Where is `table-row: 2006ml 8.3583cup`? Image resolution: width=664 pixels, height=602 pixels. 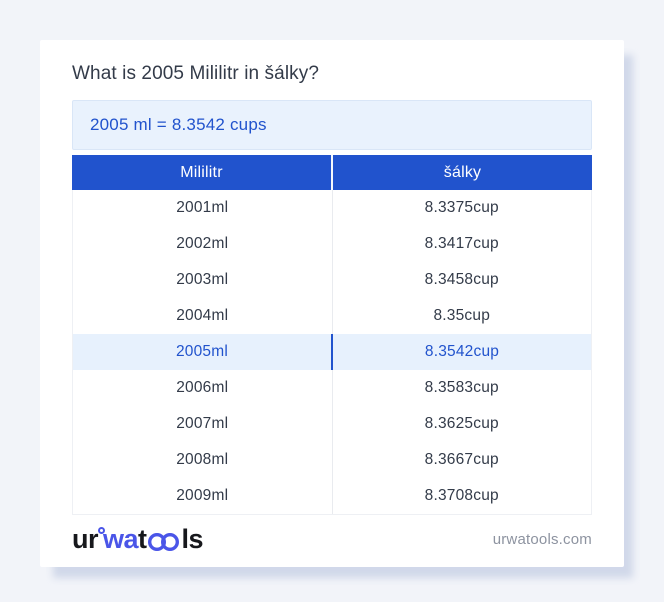
table-row: 2006ml 8.3583cup is located at coordinates (332, 388).